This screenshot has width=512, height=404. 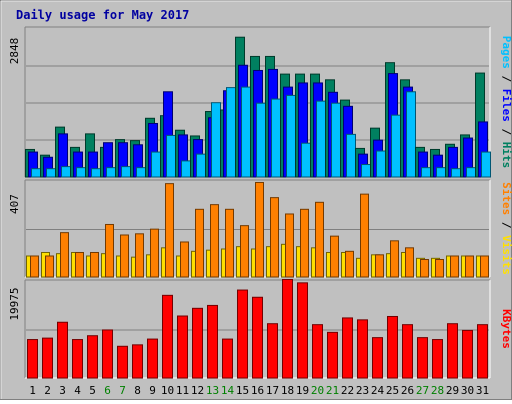 I want to click on x-tick-label-day-29: 29, so click(x=452, y=390).